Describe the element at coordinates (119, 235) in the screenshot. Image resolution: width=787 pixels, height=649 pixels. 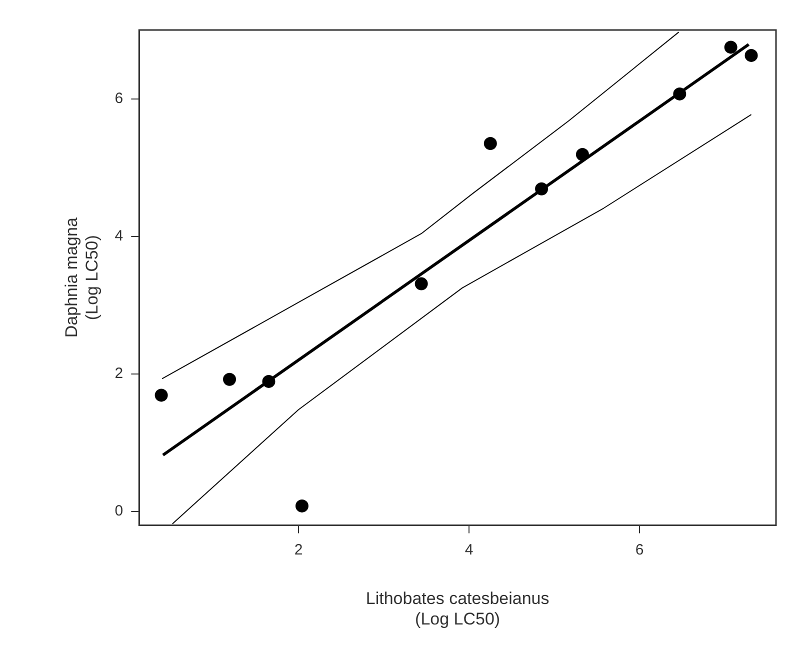
I see `y-tick-label: 4` at that location.